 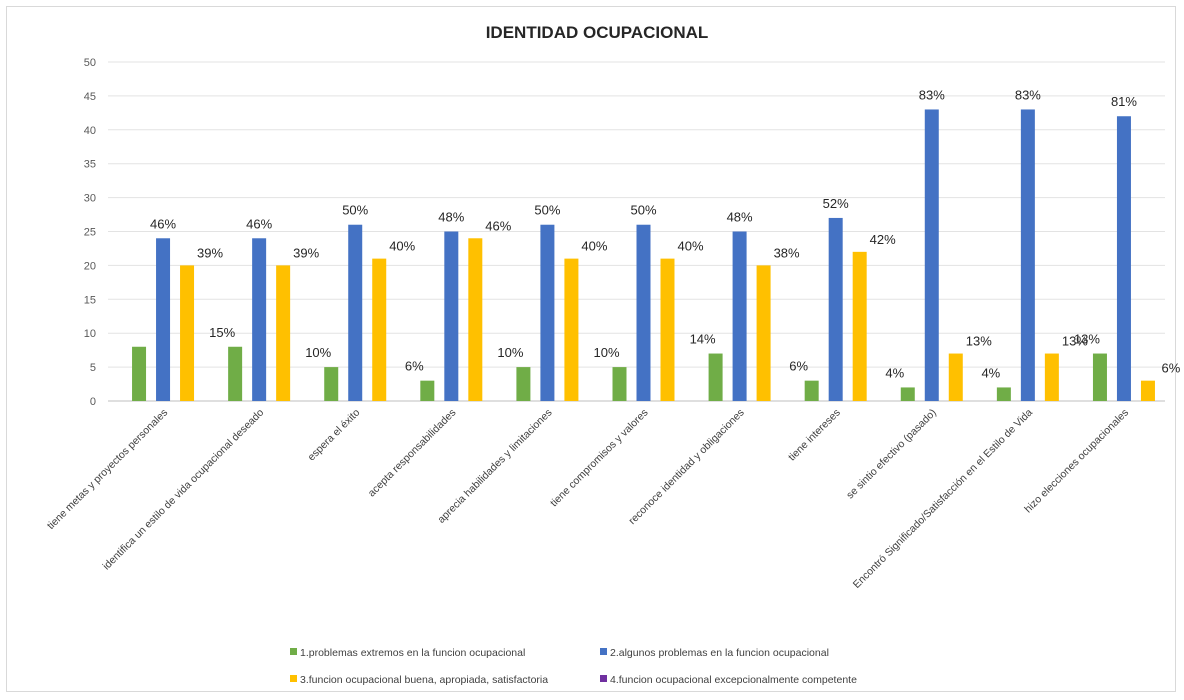 What do you see at coordinates (814, 435) in the screenshot?
I see `category-label: tiene intereses` at bounding box center [814, 435].